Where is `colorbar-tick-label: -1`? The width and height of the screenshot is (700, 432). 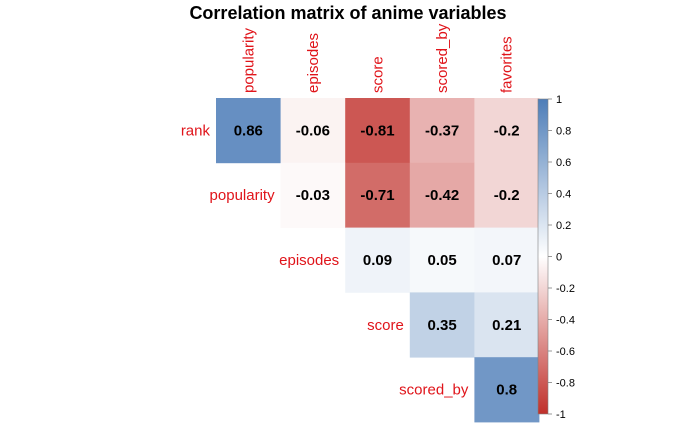 colorbar-tick-label: -1 is located at coordinates (561, 415).